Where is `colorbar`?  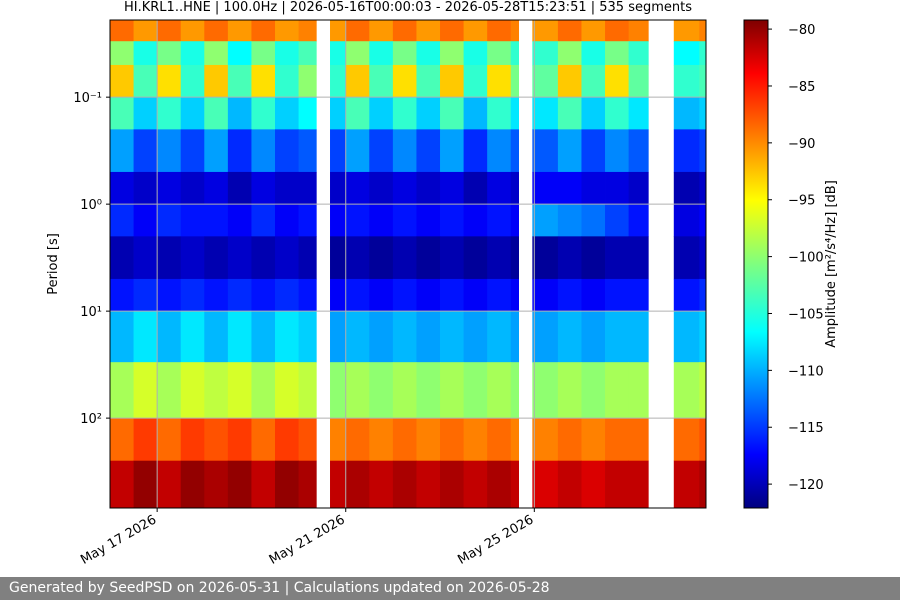
colorbar is located at coordinates (756, 264).